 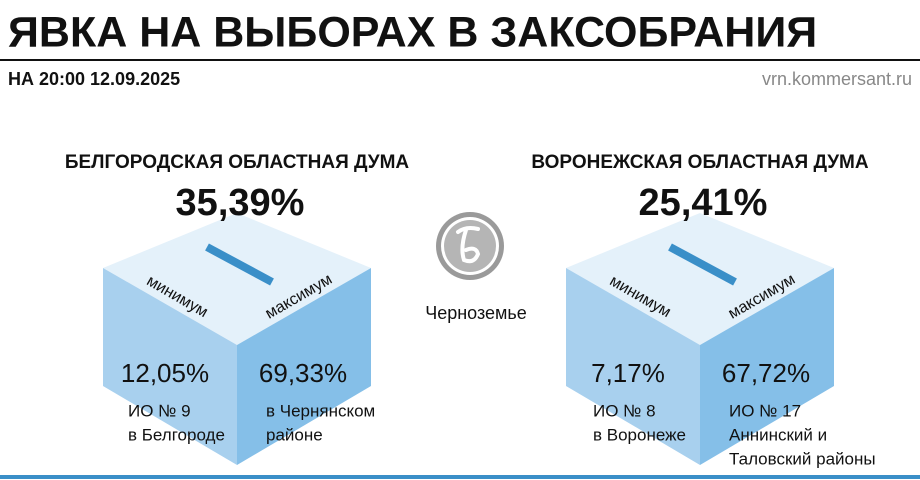 What do you see at coordinates (176, 434) in the screenshot?
I see `min-place: в Белгороде` at bounding box center [176, 434].